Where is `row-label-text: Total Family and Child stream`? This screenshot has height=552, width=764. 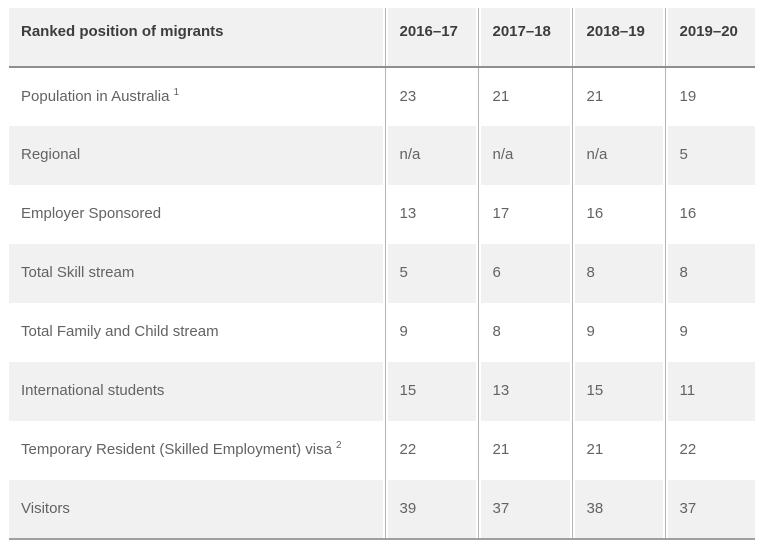 row-label-text: Total Family and Child stream is located at coordinates (120, 331).